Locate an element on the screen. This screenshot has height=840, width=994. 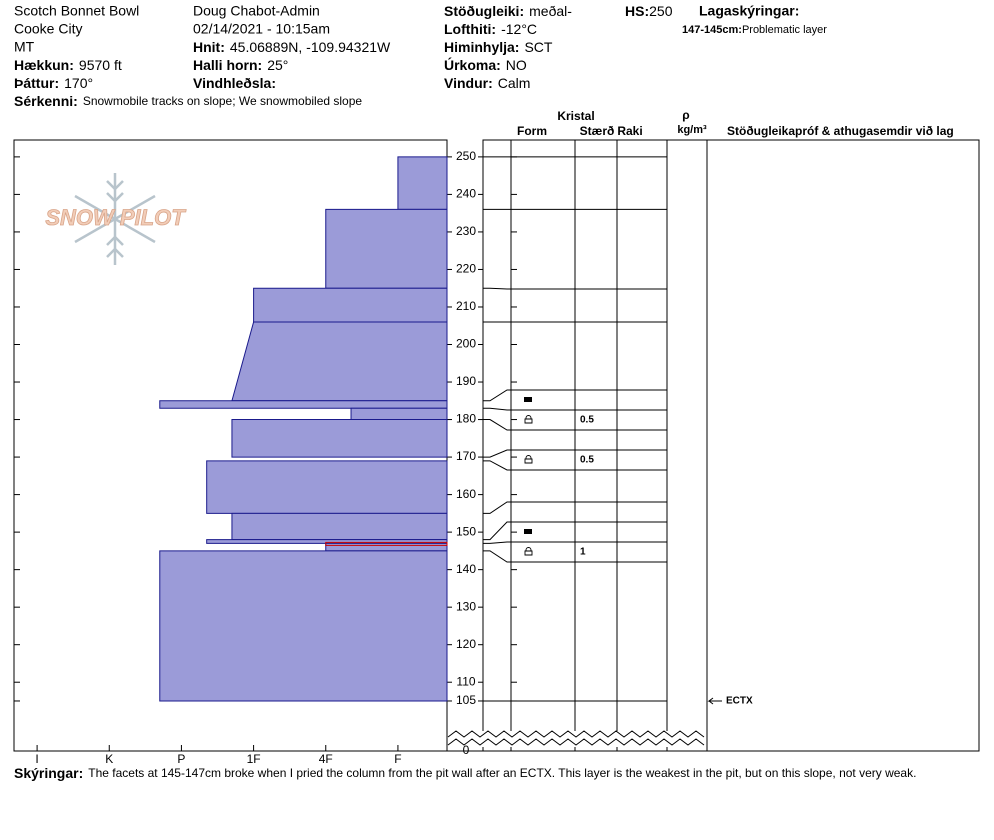
y-tick-label: 210 is located at coordinates (466, 306).